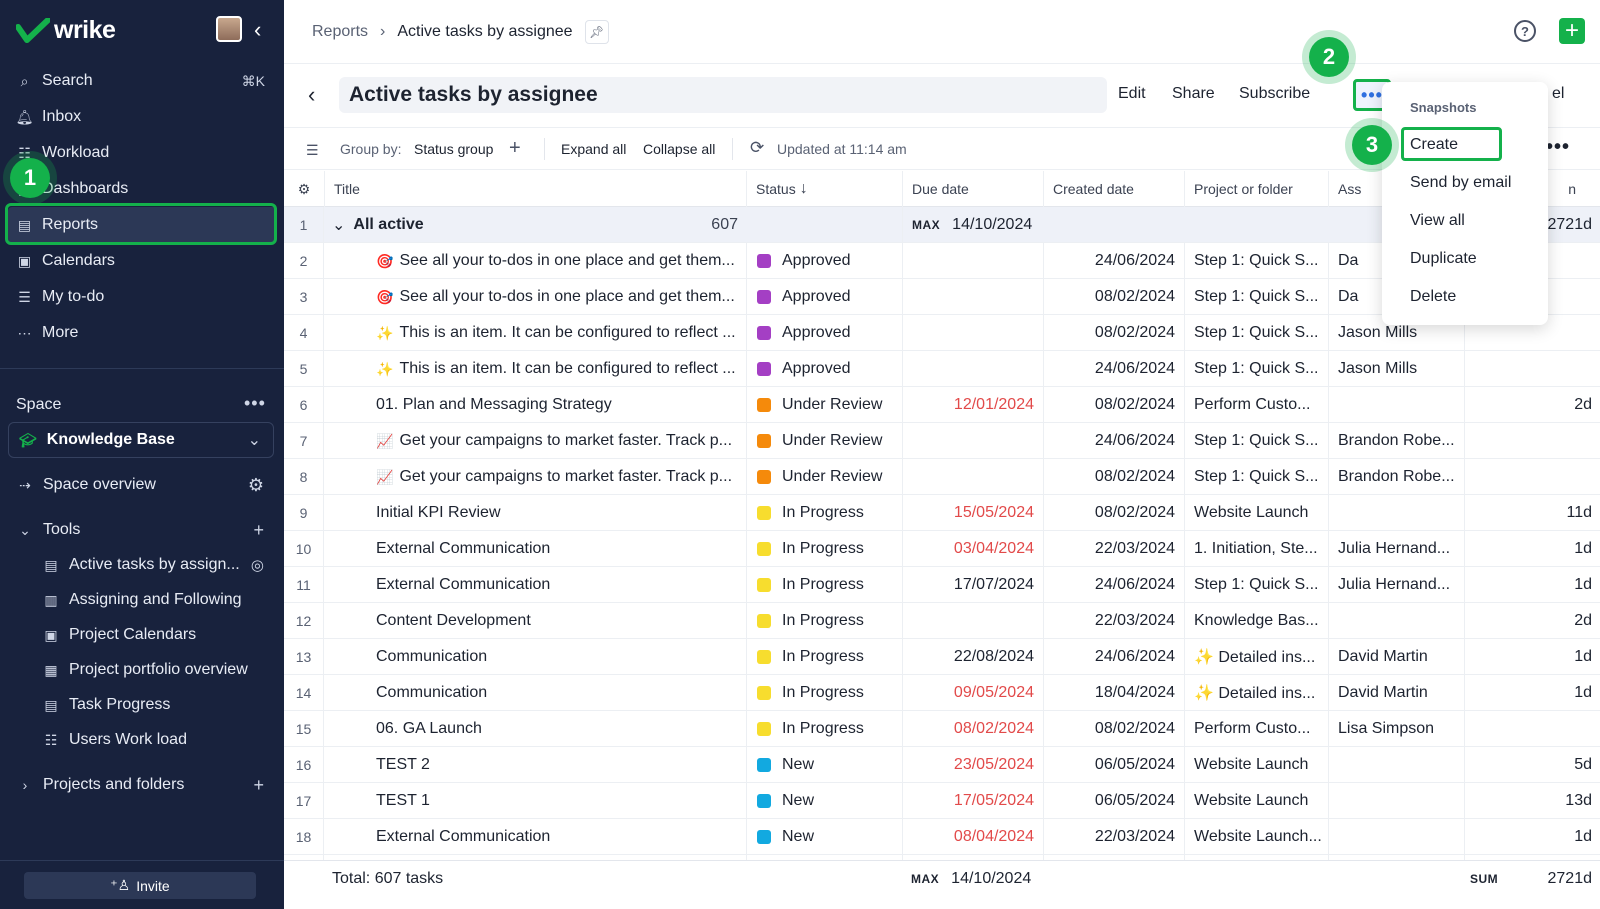 The image size is (1600, 909). Describe the element at coordinates (556, 837) in the screenshot. I see `title-cell: External Communication` at that location.